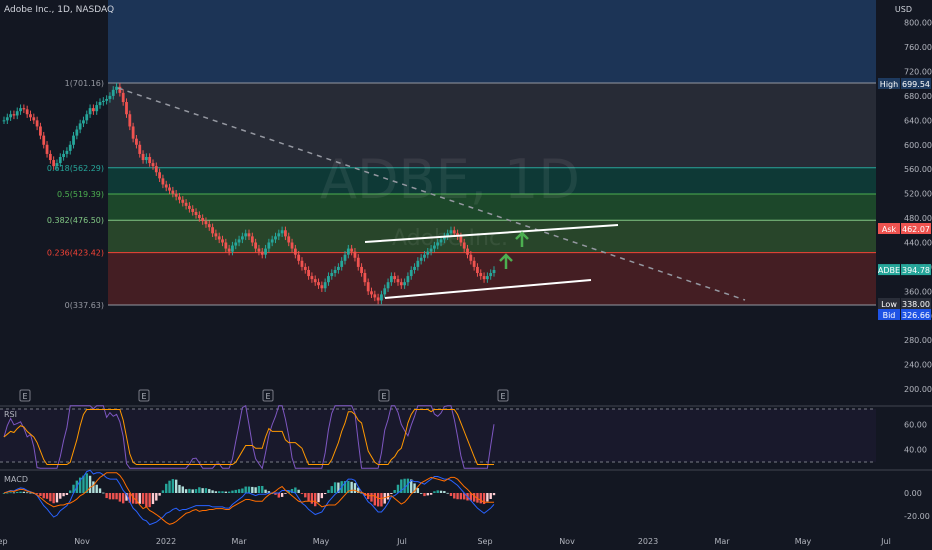 The width and height of the screenshot is (932, 550). What do you see at coordinates (917, 516) in the screenshot?
I see `macd-tick: -20.00` at bounding box center [917, 516].